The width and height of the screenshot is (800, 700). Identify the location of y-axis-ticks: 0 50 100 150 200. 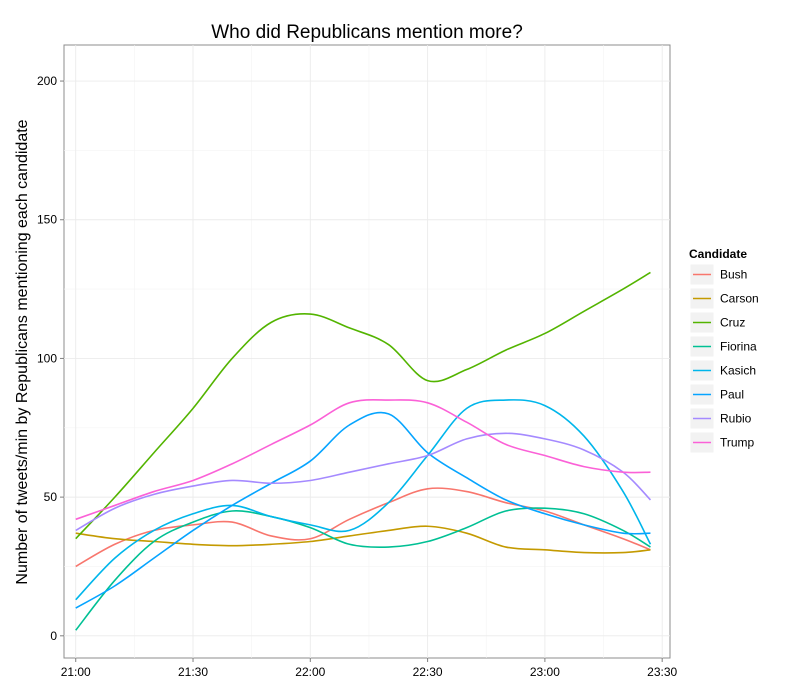
(50, 358).